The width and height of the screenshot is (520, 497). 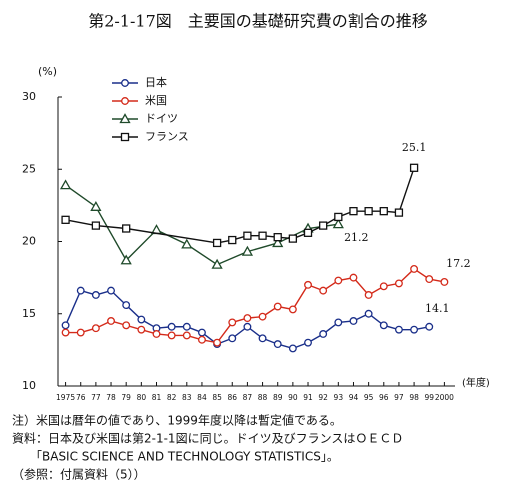 What do you see at coordinates (177, 420) in the screenshot?
I see `note: 注）米国は暦年の値であり、1999年度以降は暫定値である。` at bounding box center [177, 420].